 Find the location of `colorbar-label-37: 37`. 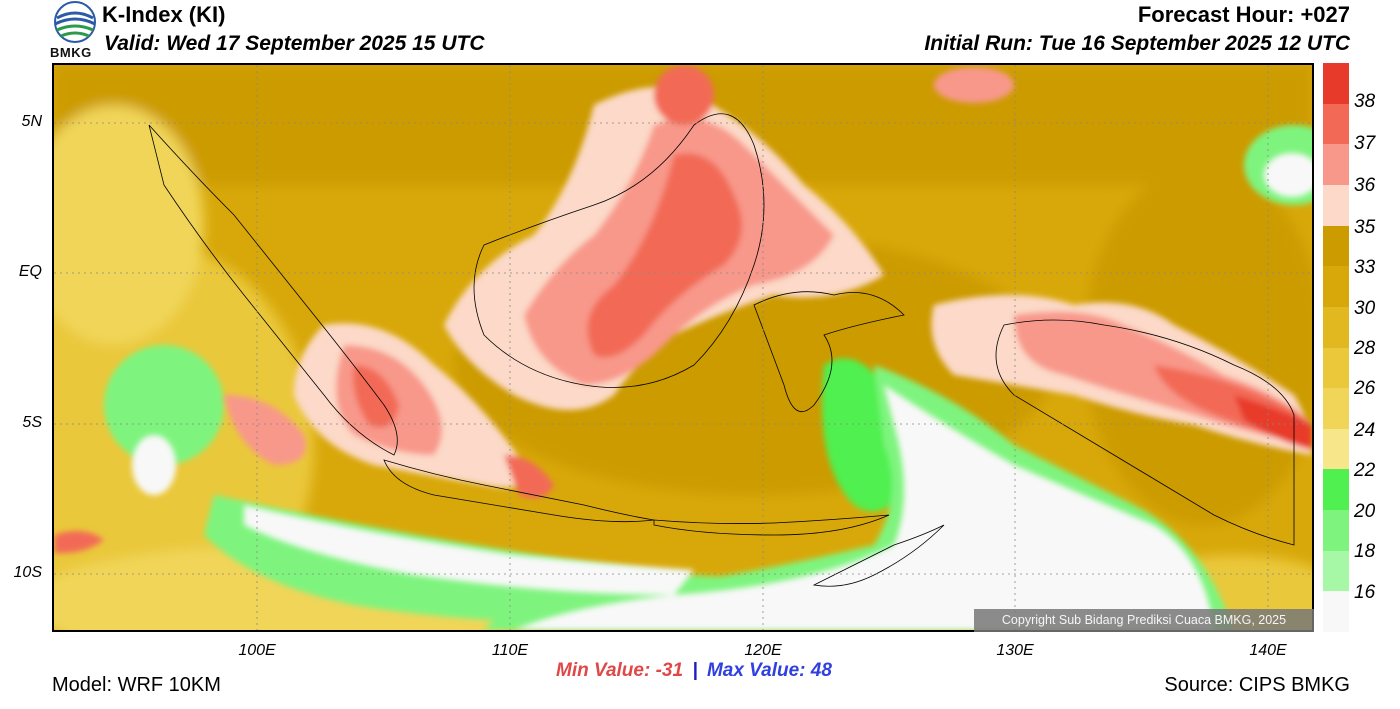

colorbar-label-37: 37 is located at coordinates (1365, 143).